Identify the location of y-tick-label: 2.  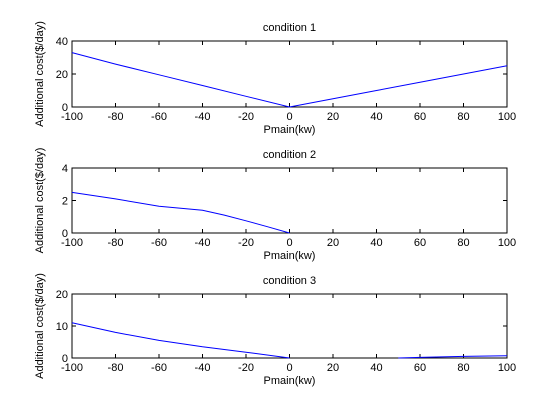
(65, 202).